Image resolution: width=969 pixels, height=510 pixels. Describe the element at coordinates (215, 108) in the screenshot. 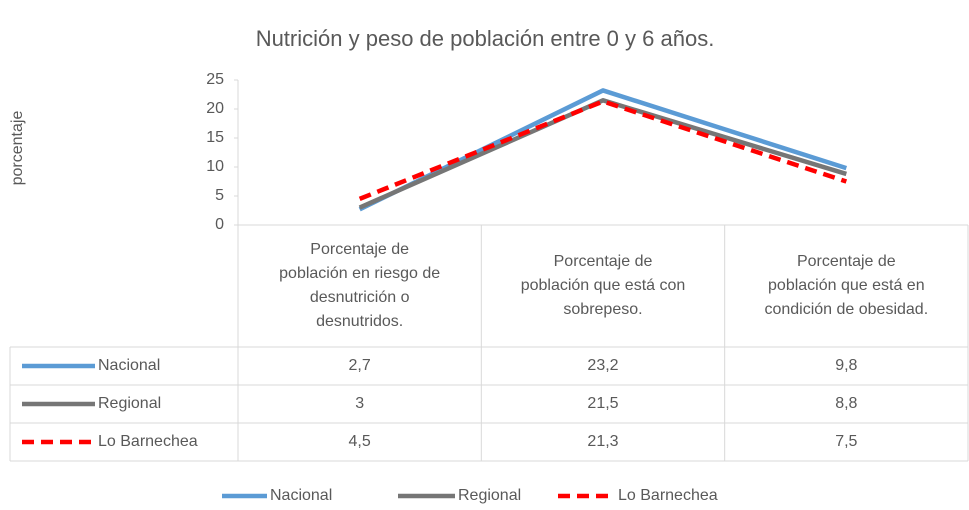

I see `y-tick-label: 20` at that location.